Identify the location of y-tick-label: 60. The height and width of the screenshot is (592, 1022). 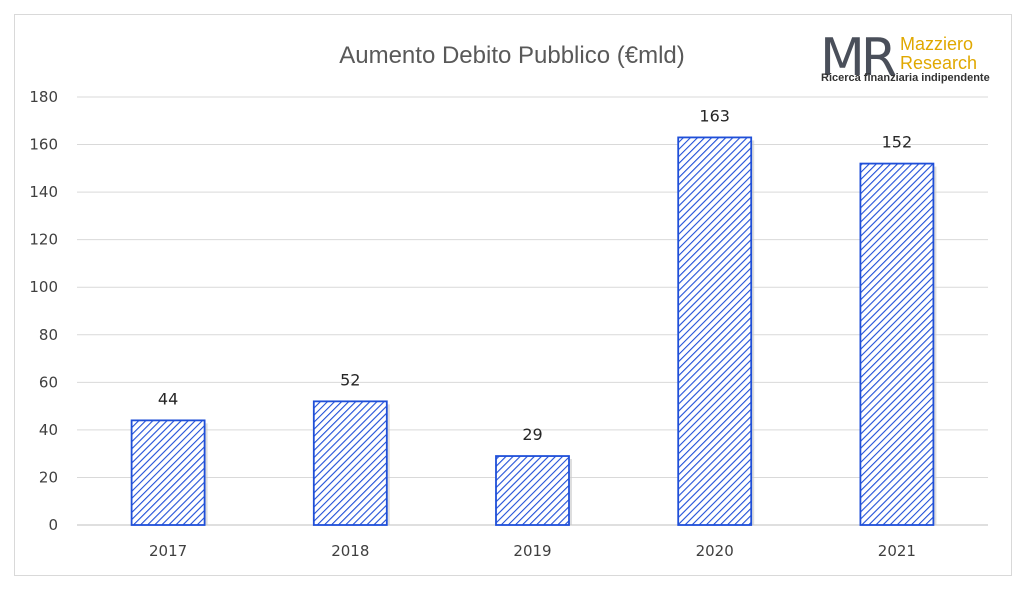
(48, 382).